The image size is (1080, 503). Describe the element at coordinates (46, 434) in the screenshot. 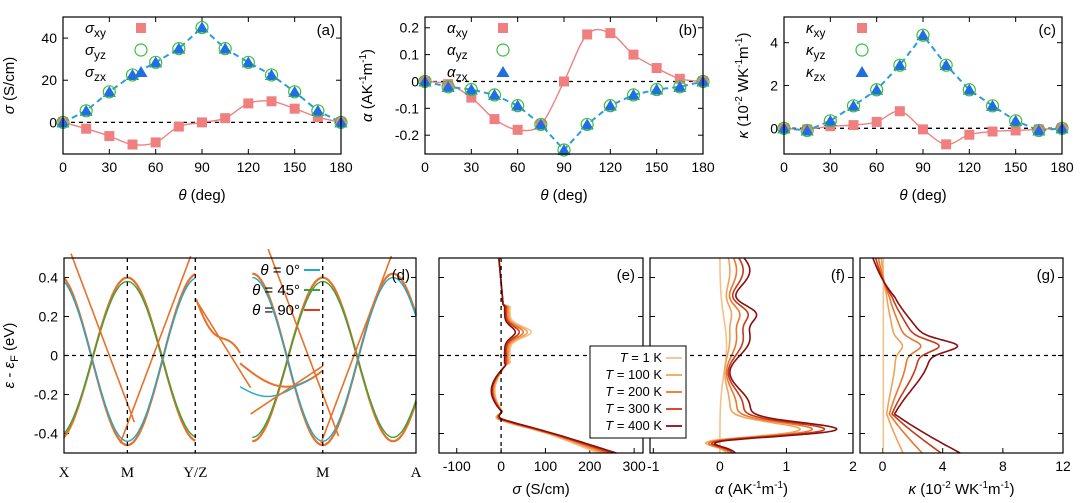

I see `y-tick-label: -0.4` at that location.